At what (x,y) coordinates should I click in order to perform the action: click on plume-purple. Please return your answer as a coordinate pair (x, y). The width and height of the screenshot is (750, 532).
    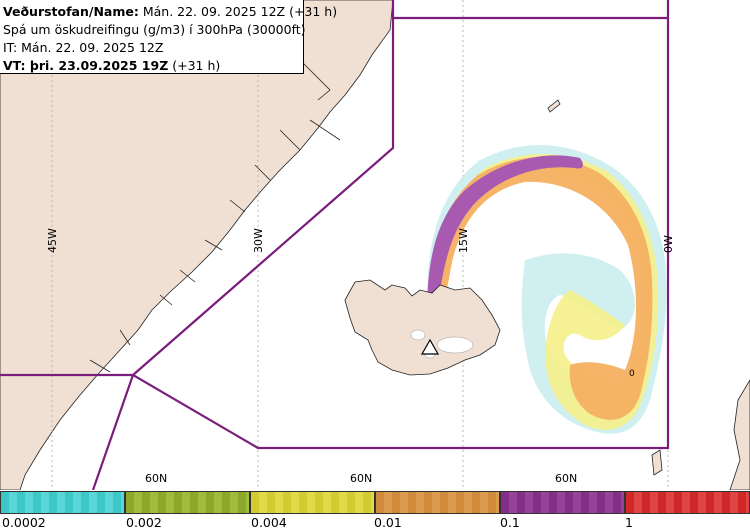
    Looking at the image, I should click on (505, 244).